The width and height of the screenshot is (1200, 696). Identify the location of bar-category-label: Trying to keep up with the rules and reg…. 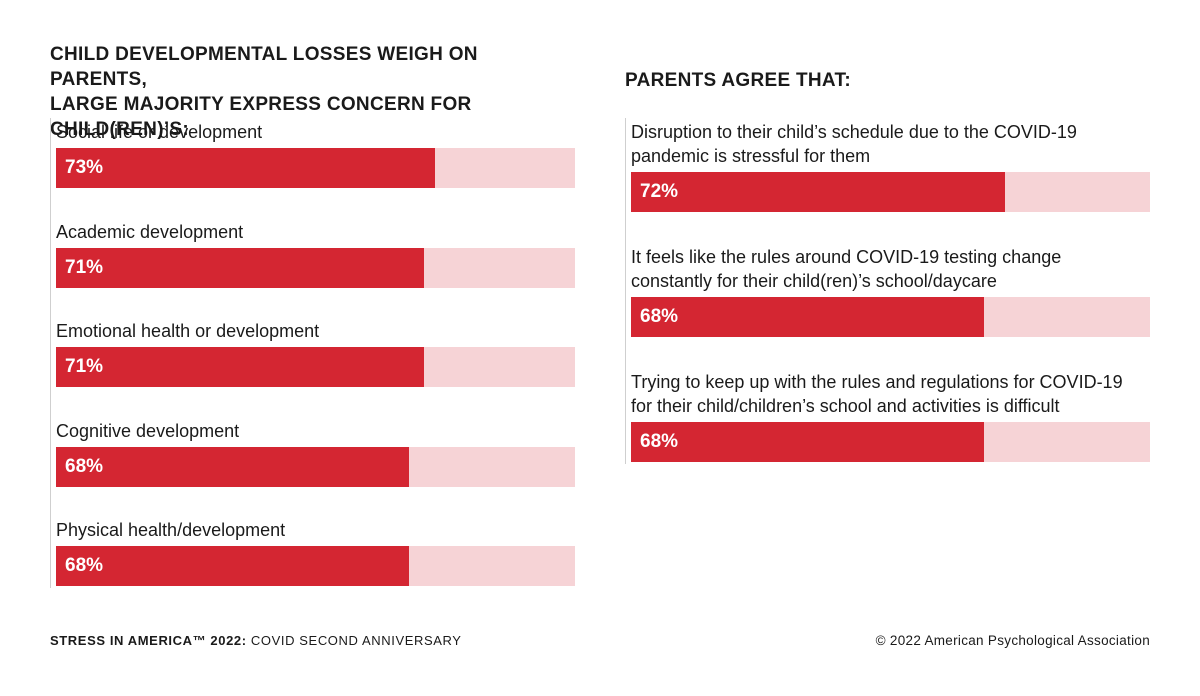
(890, 394).